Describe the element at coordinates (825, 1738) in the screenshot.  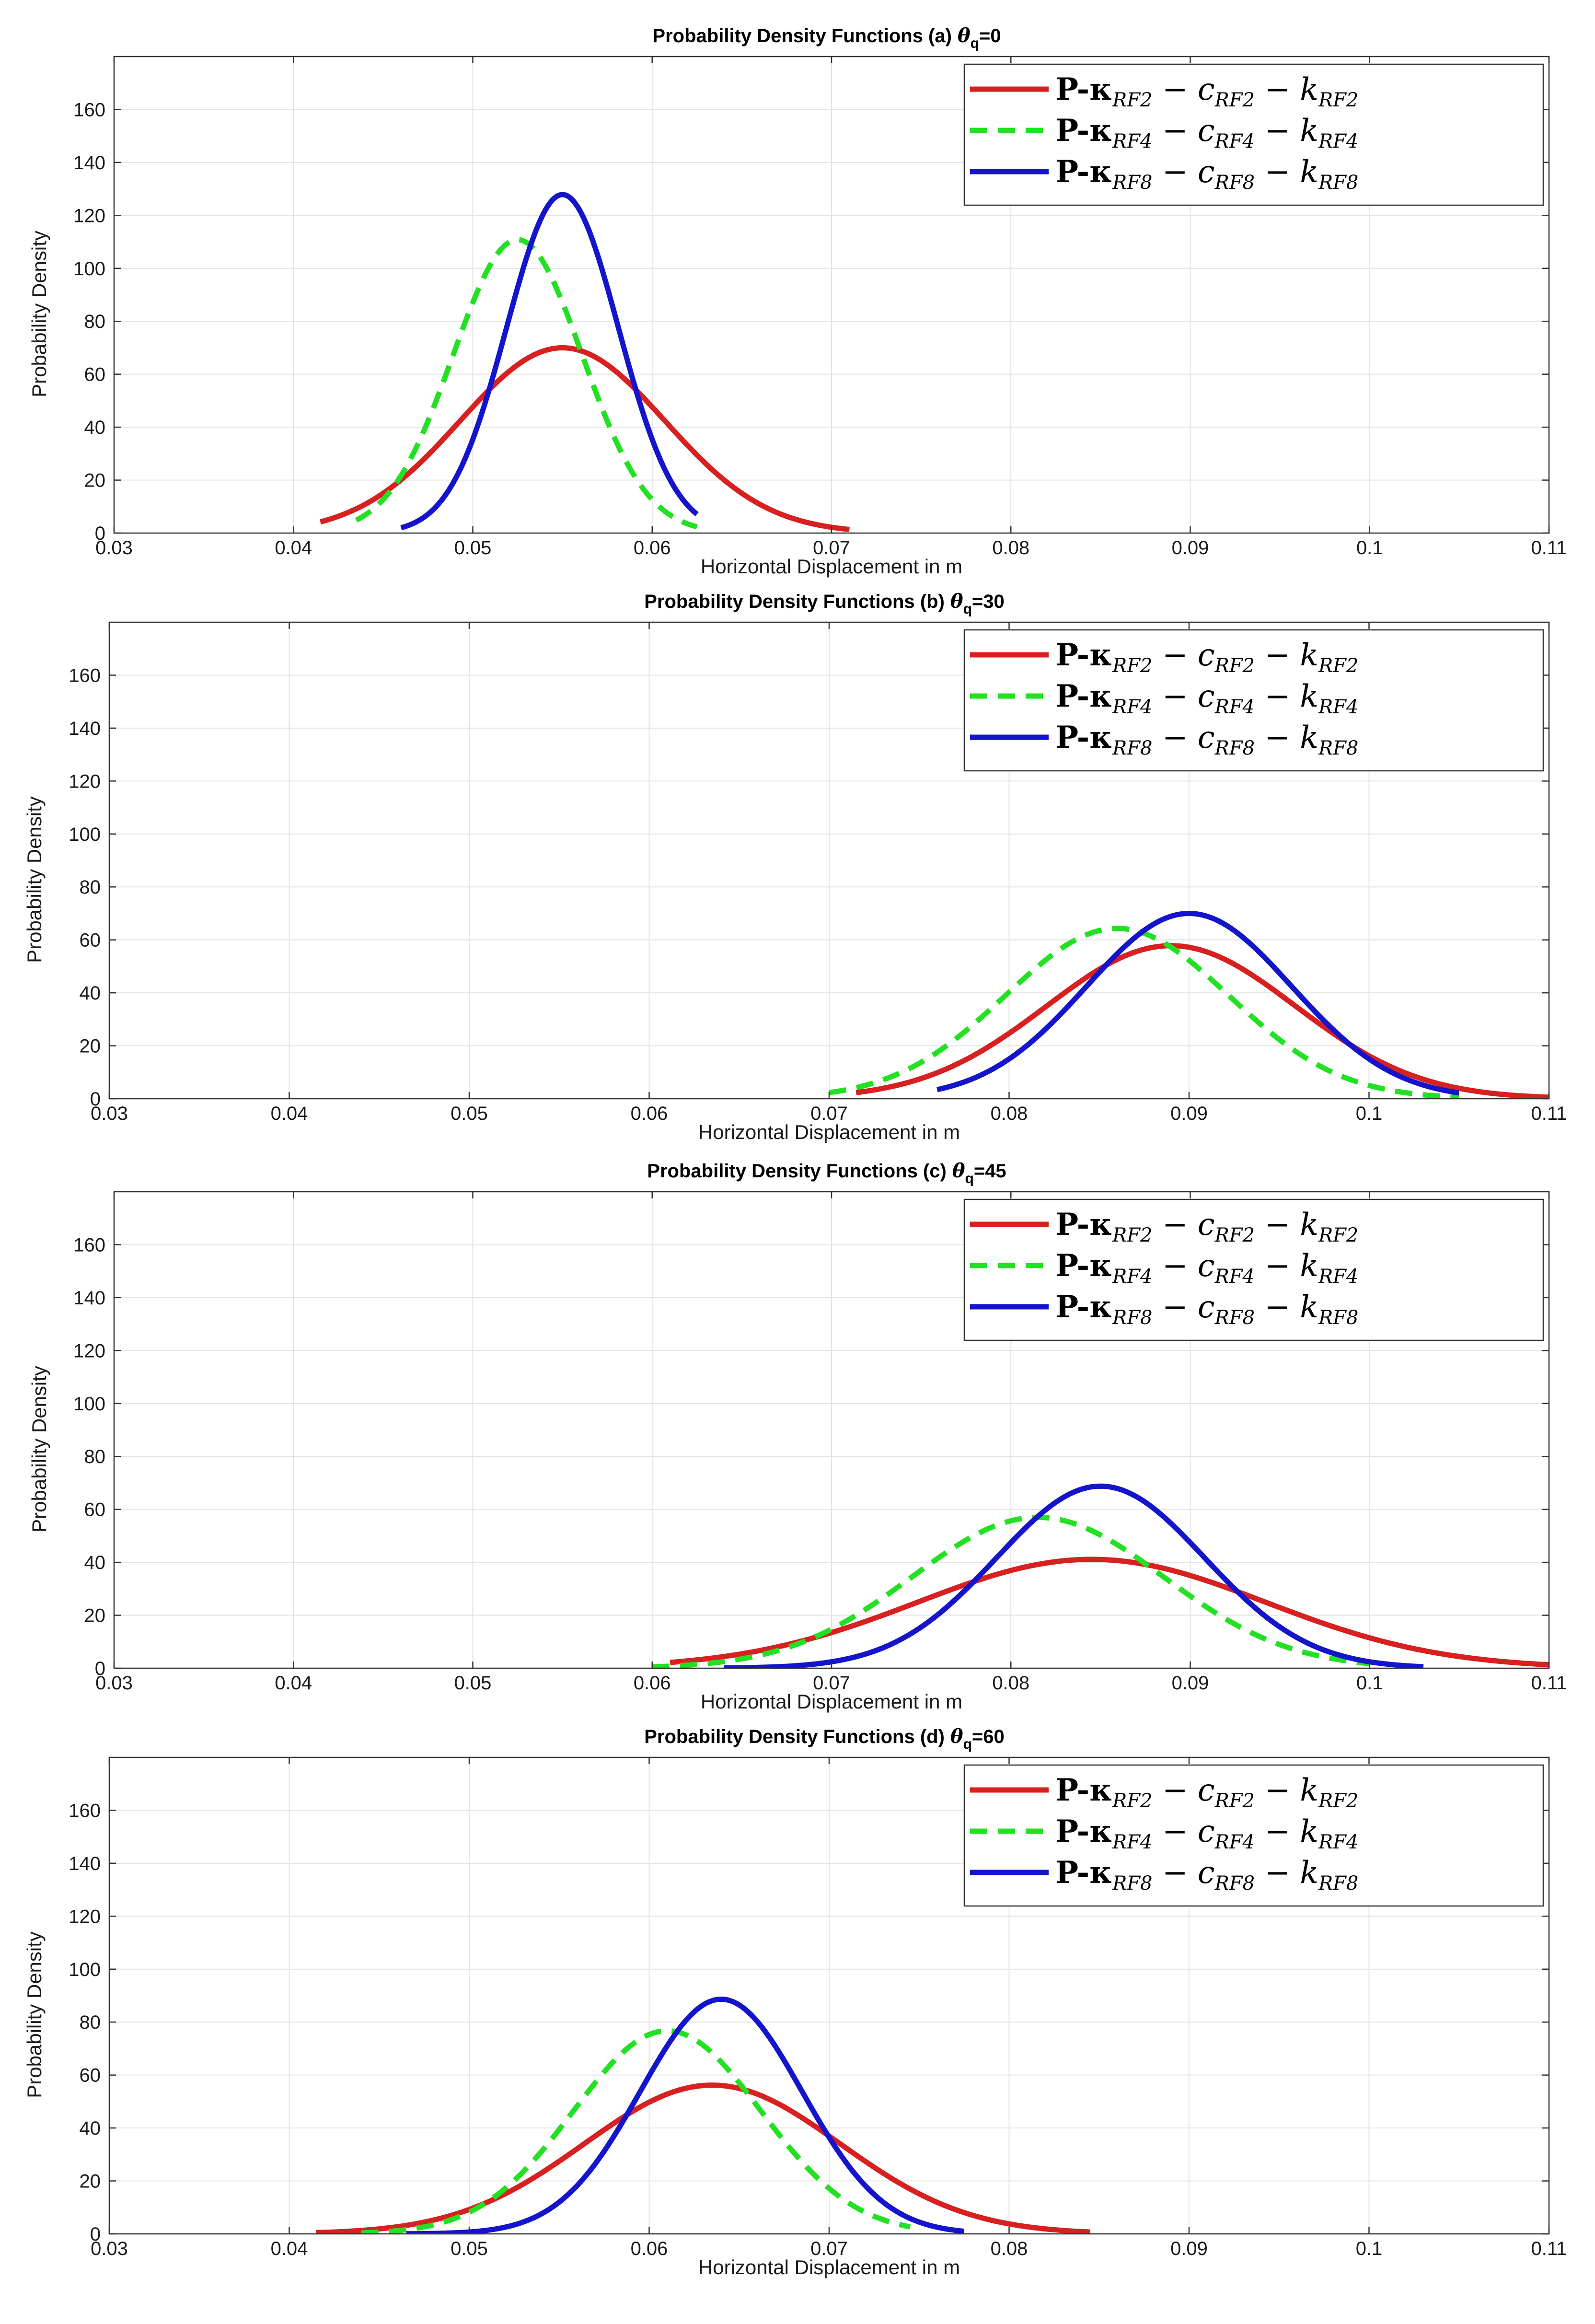
I see `panel-title: Probability Density Functions (d) θq=60` at that location.